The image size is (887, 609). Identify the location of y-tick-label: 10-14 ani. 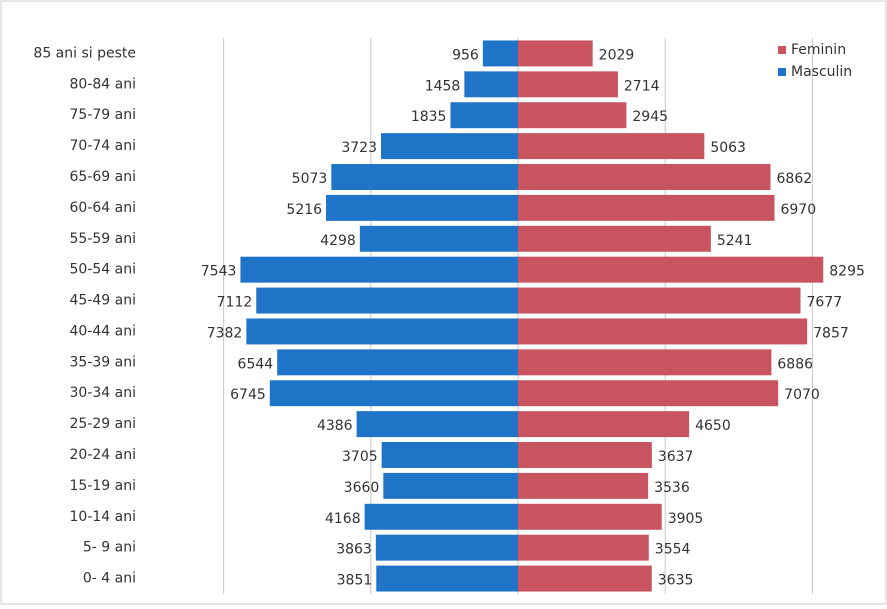
(103, 517).